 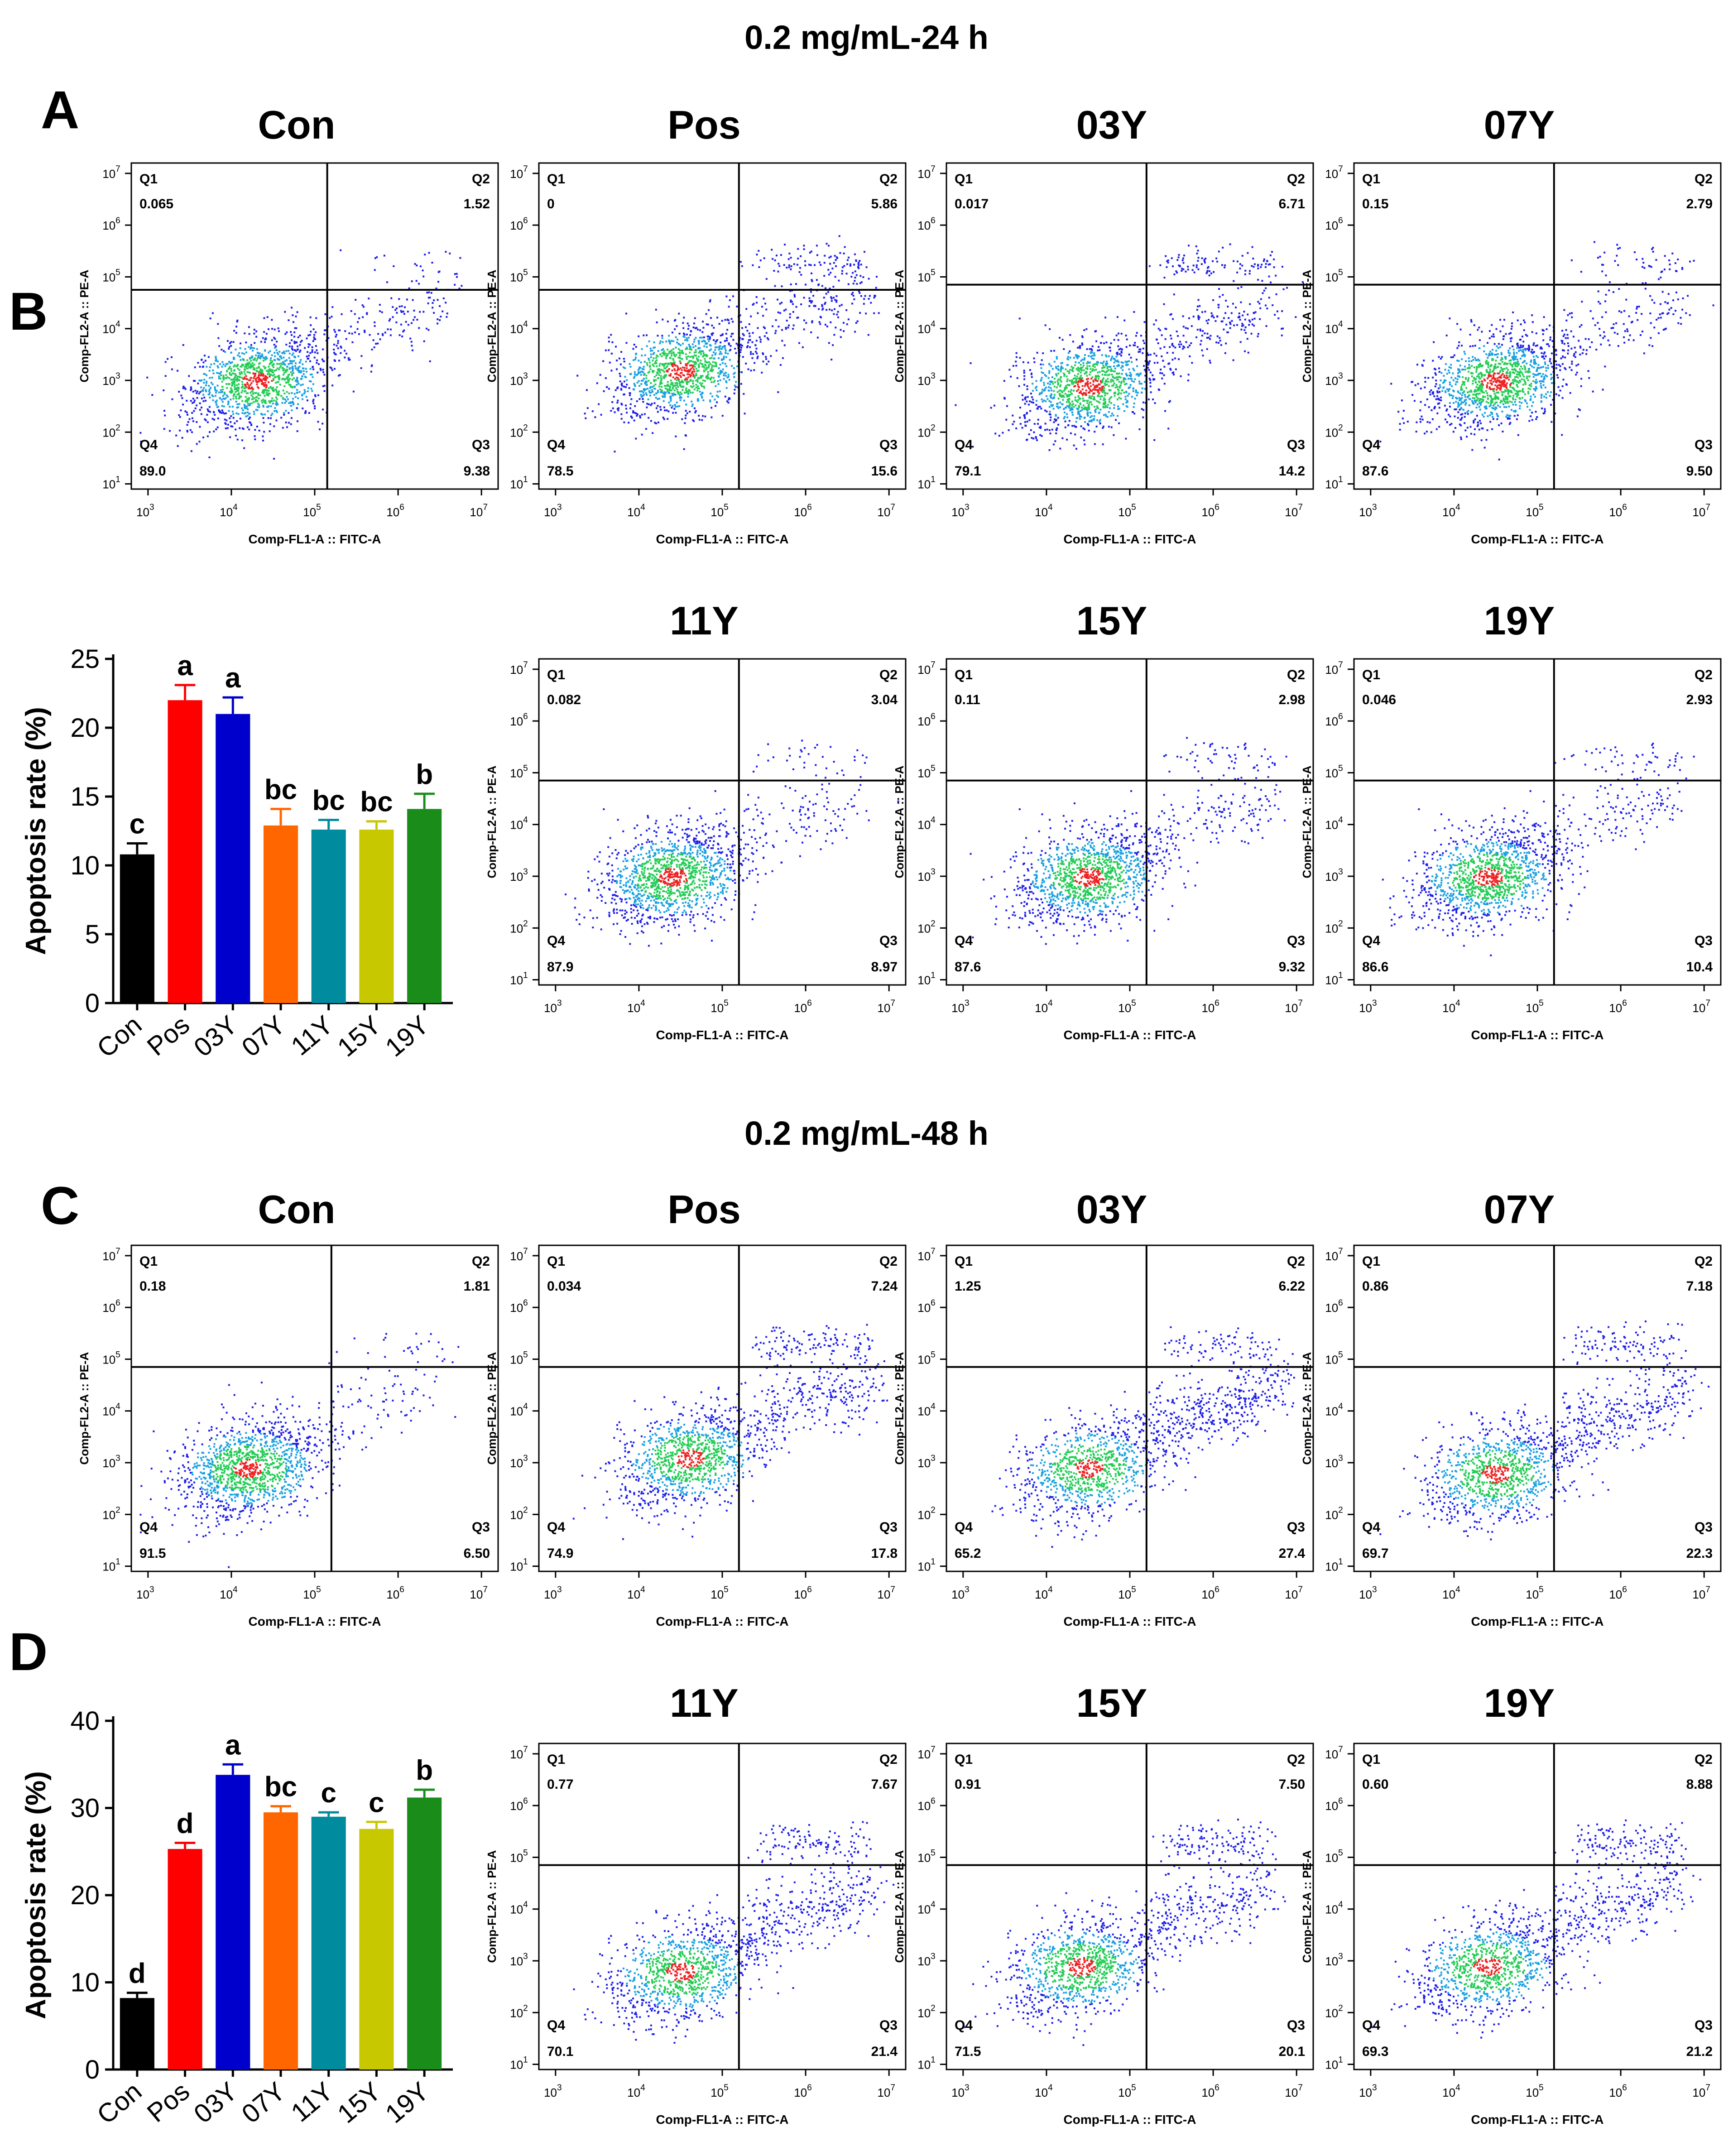 I want to click on bar-x-tick-label: 03Y, so click(x=215, y=1036).